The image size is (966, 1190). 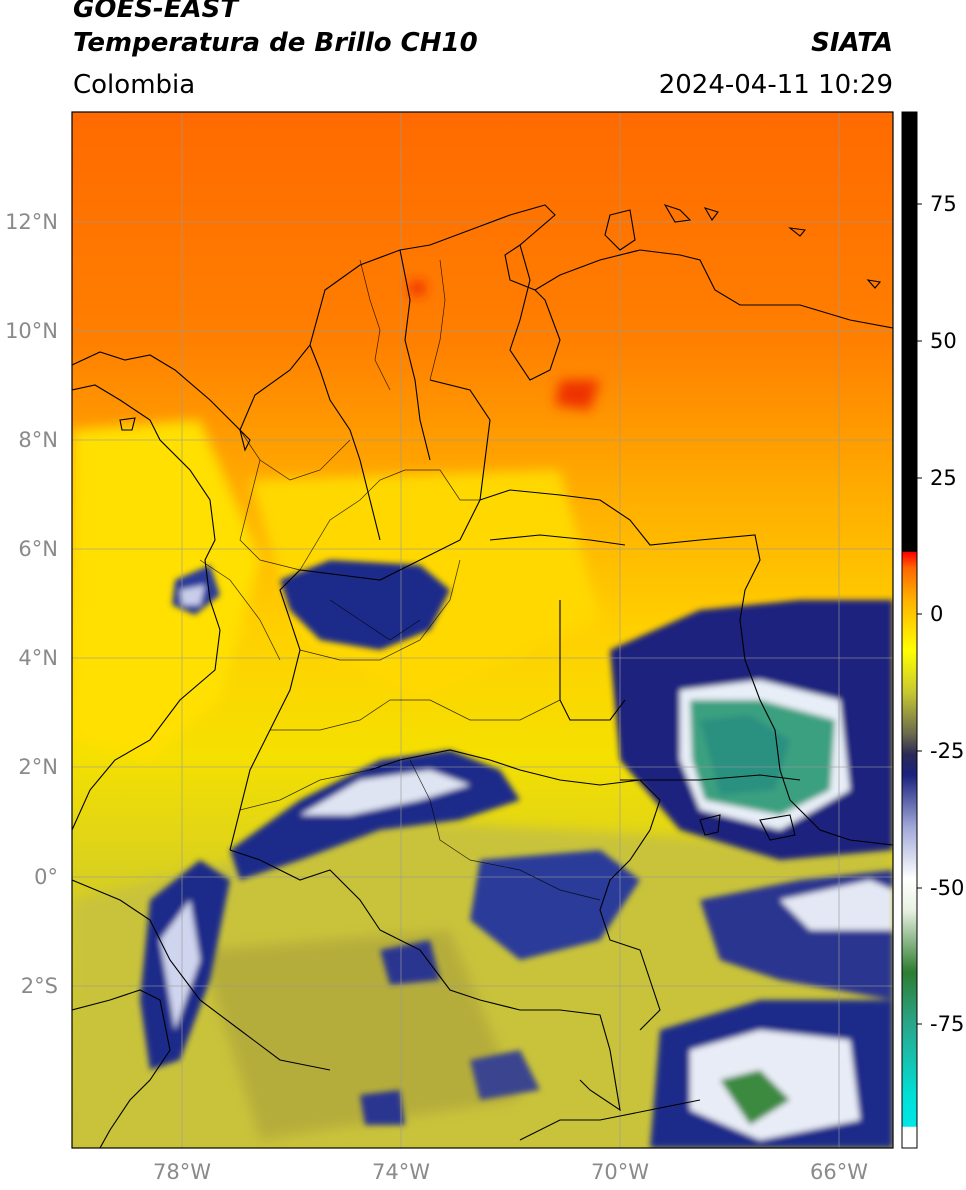 What do you see at coordinates (31, 222) in the screenshot?
I see `lat-label-12n: 12°N` at bounding box center [31, 222].